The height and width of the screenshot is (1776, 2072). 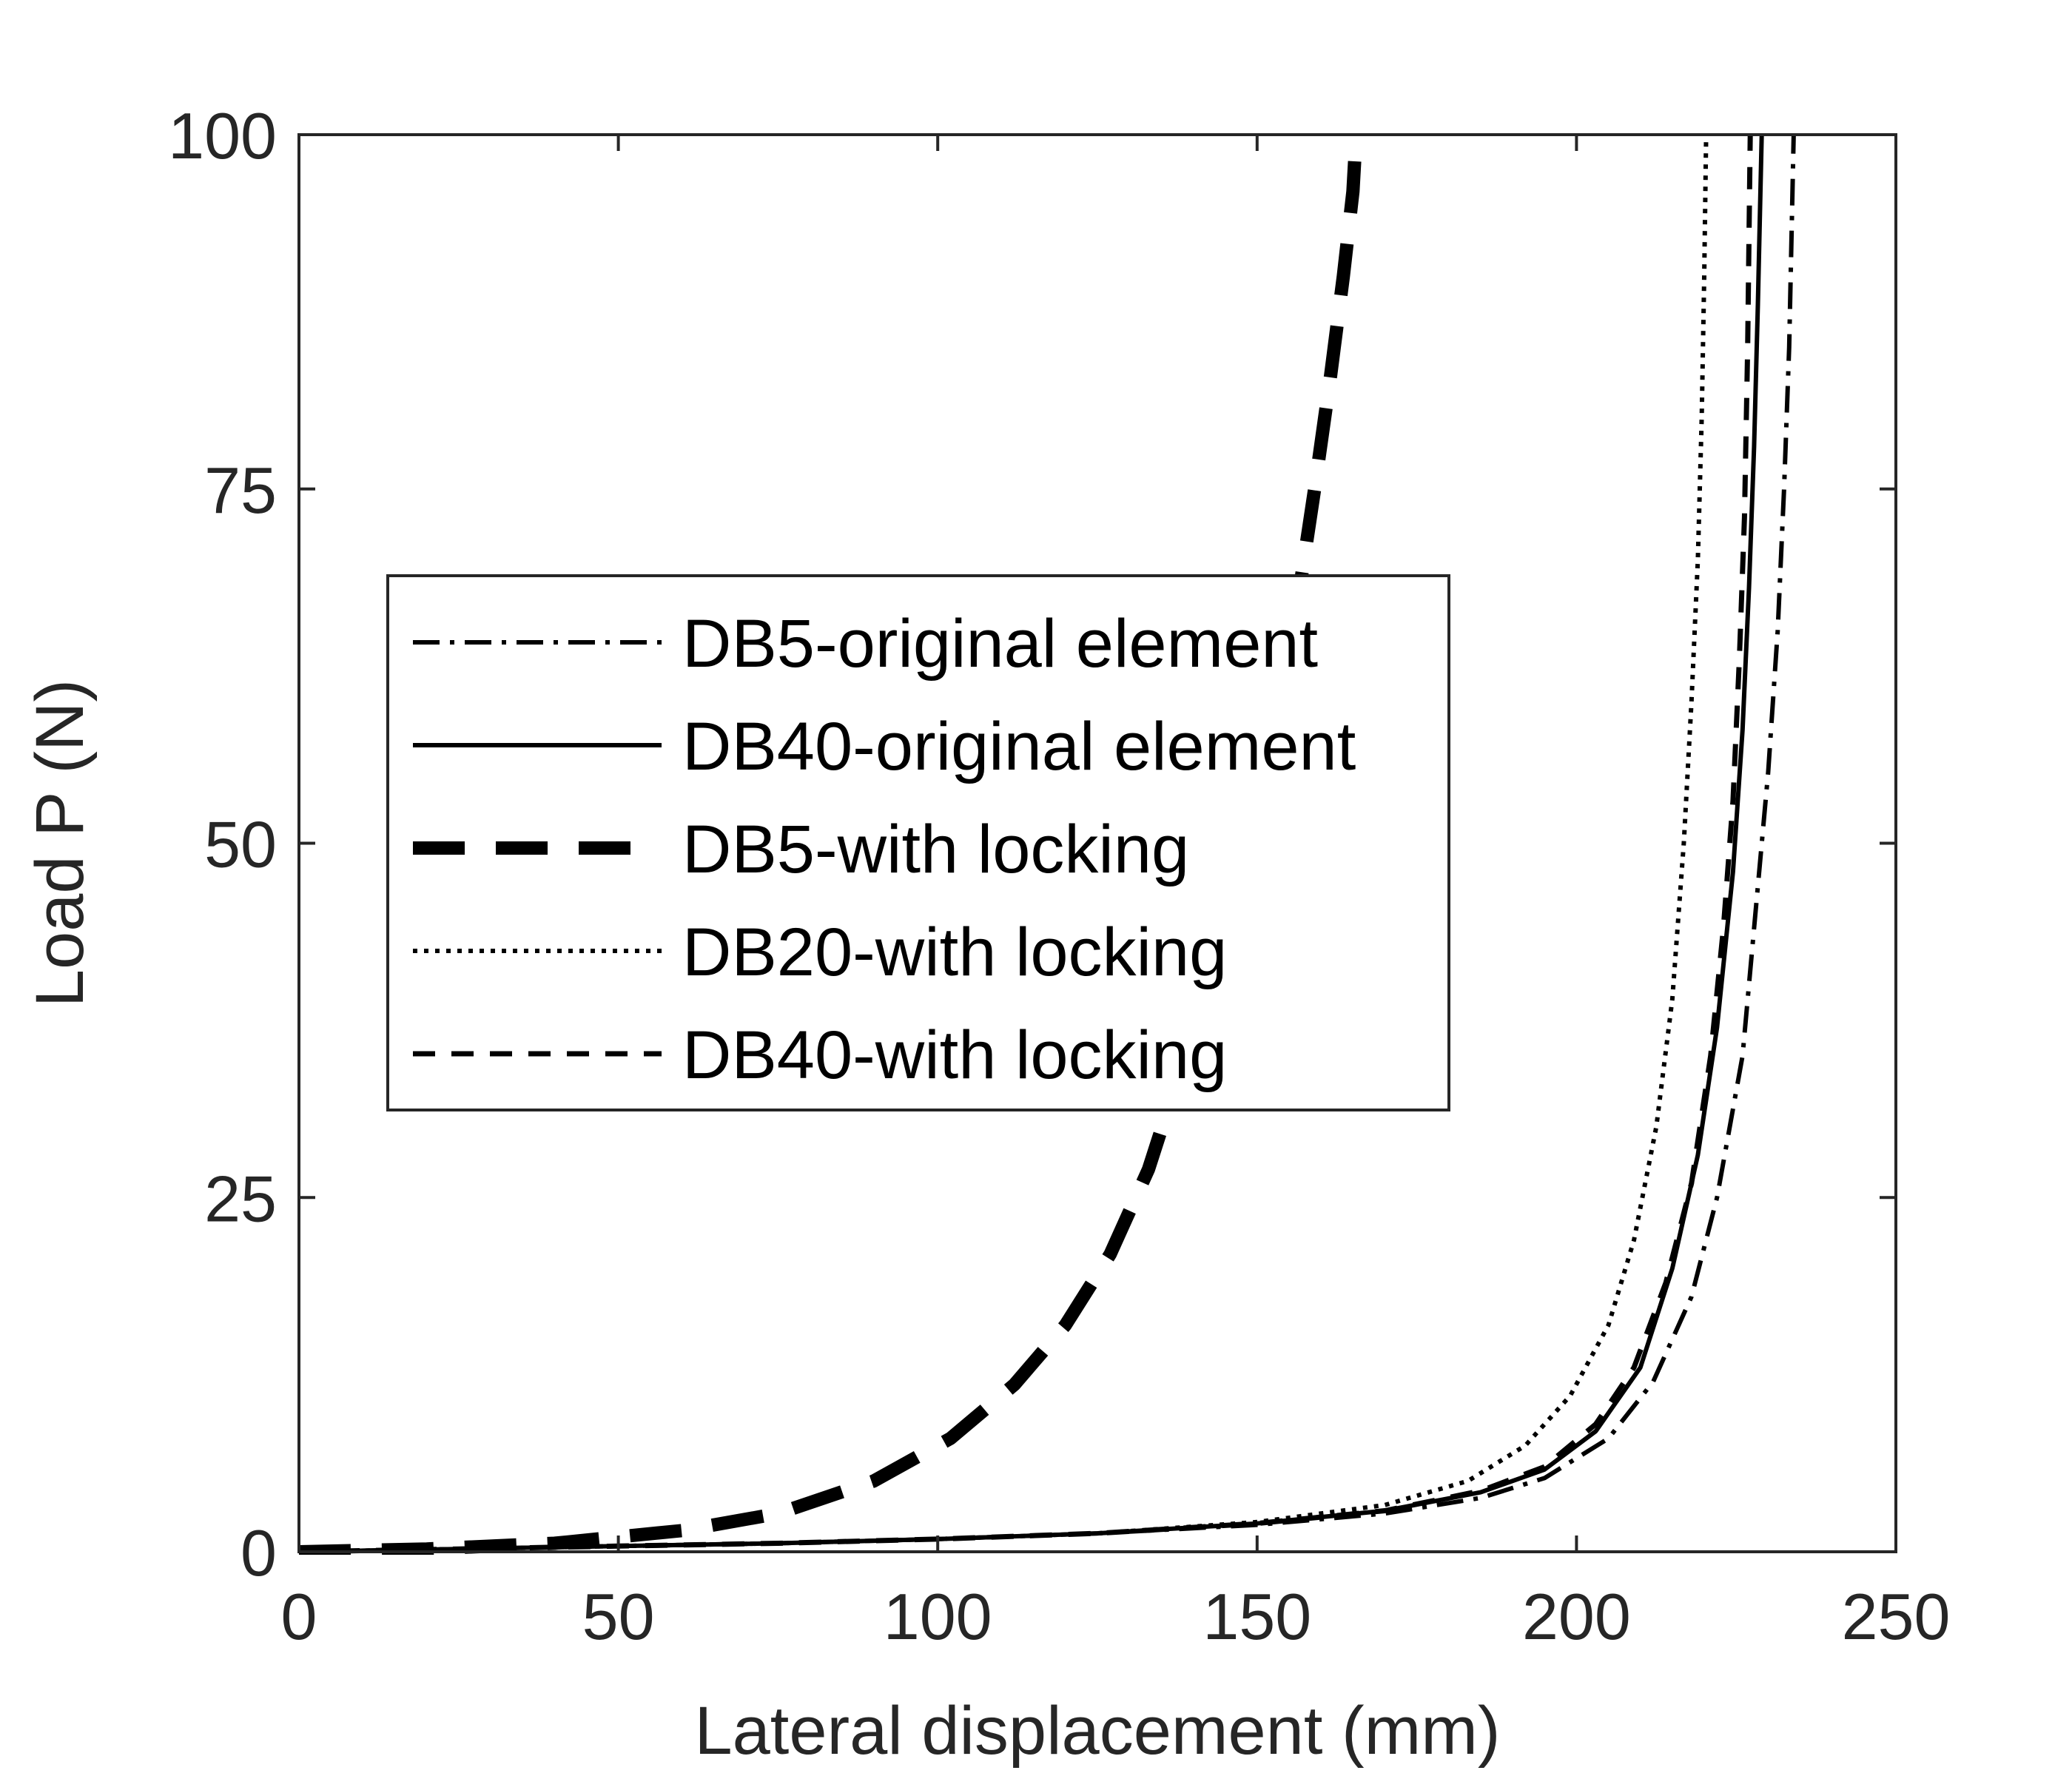 What do you see at coordinates (954, 952) in the screenshot?
I see `legend-label-4: DB20-with locking` at bounding box center [954, 952].